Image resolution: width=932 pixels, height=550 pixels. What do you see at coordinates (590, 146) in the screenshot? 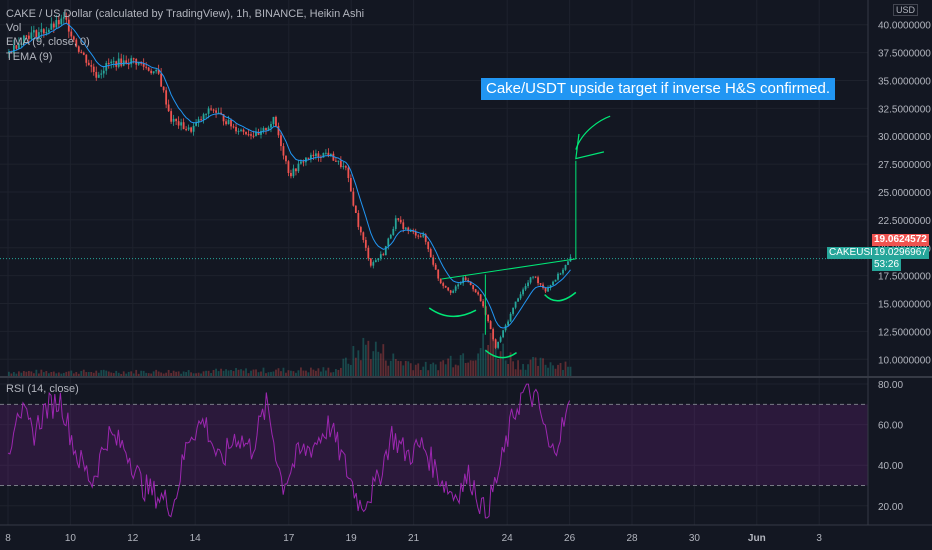
I see `target-arrow-head` at bounding box center [590, 146].